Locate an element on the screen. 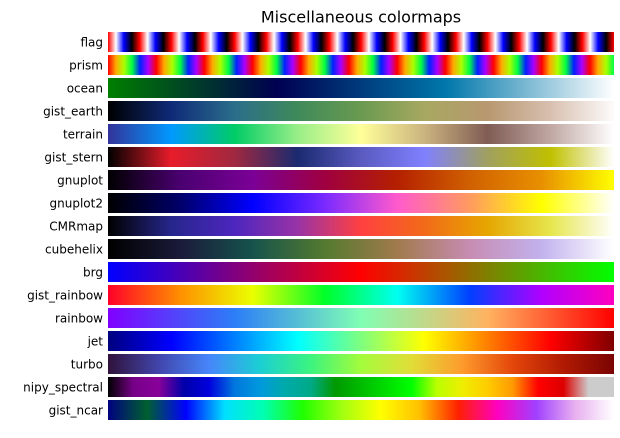  colormap-label: gnuplot is located at coordinates (80, 181).